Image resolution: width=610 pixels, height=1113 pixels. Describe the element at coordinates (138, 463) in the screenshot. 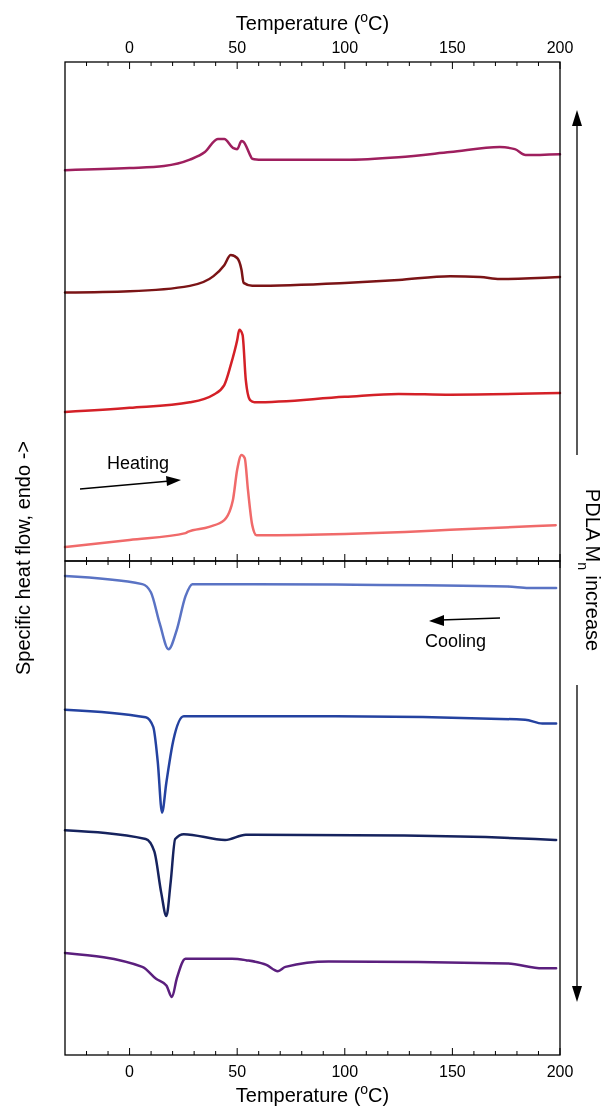

I see `annotation: Heating` at that location.